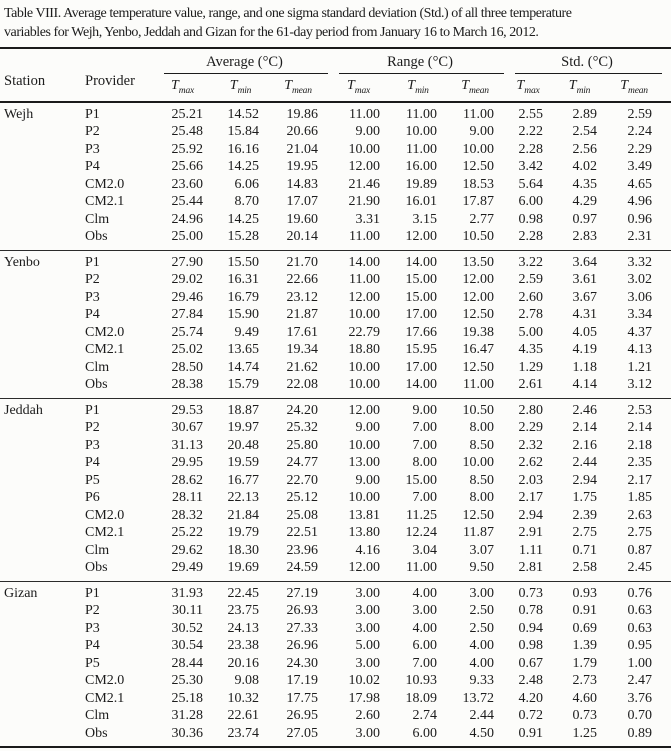 The image size is (671, 751). What do you see at coordinates (425, 628) in the screenshot?
I see `value-cell: 4.00` at bounding box center [425, 628].